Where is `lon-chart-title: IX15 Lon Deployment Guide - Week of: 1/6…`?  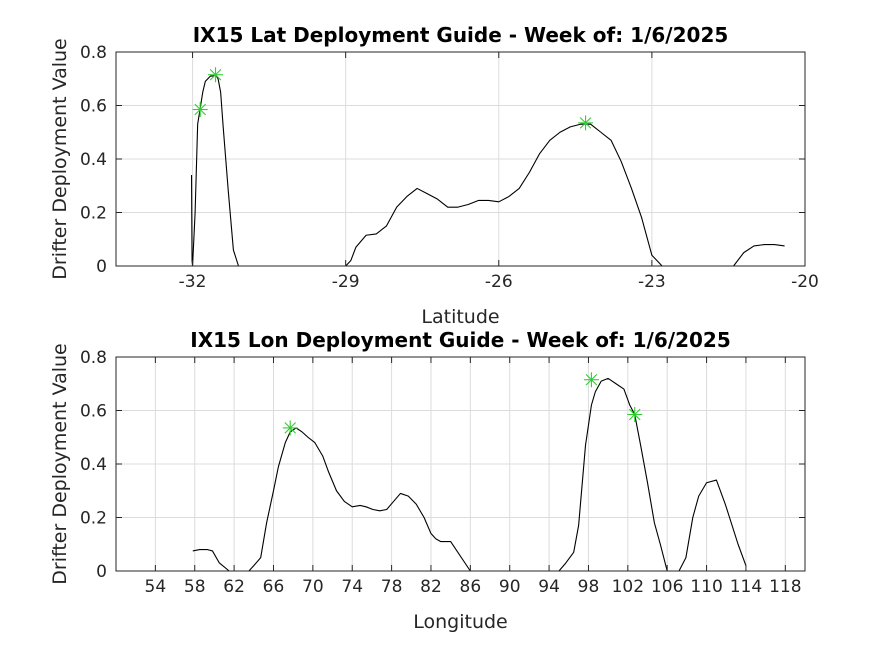 lon-chart-title: IX15 Lon Deployment Guide - Week of: 1/6… is located at coordinates (460, 340).